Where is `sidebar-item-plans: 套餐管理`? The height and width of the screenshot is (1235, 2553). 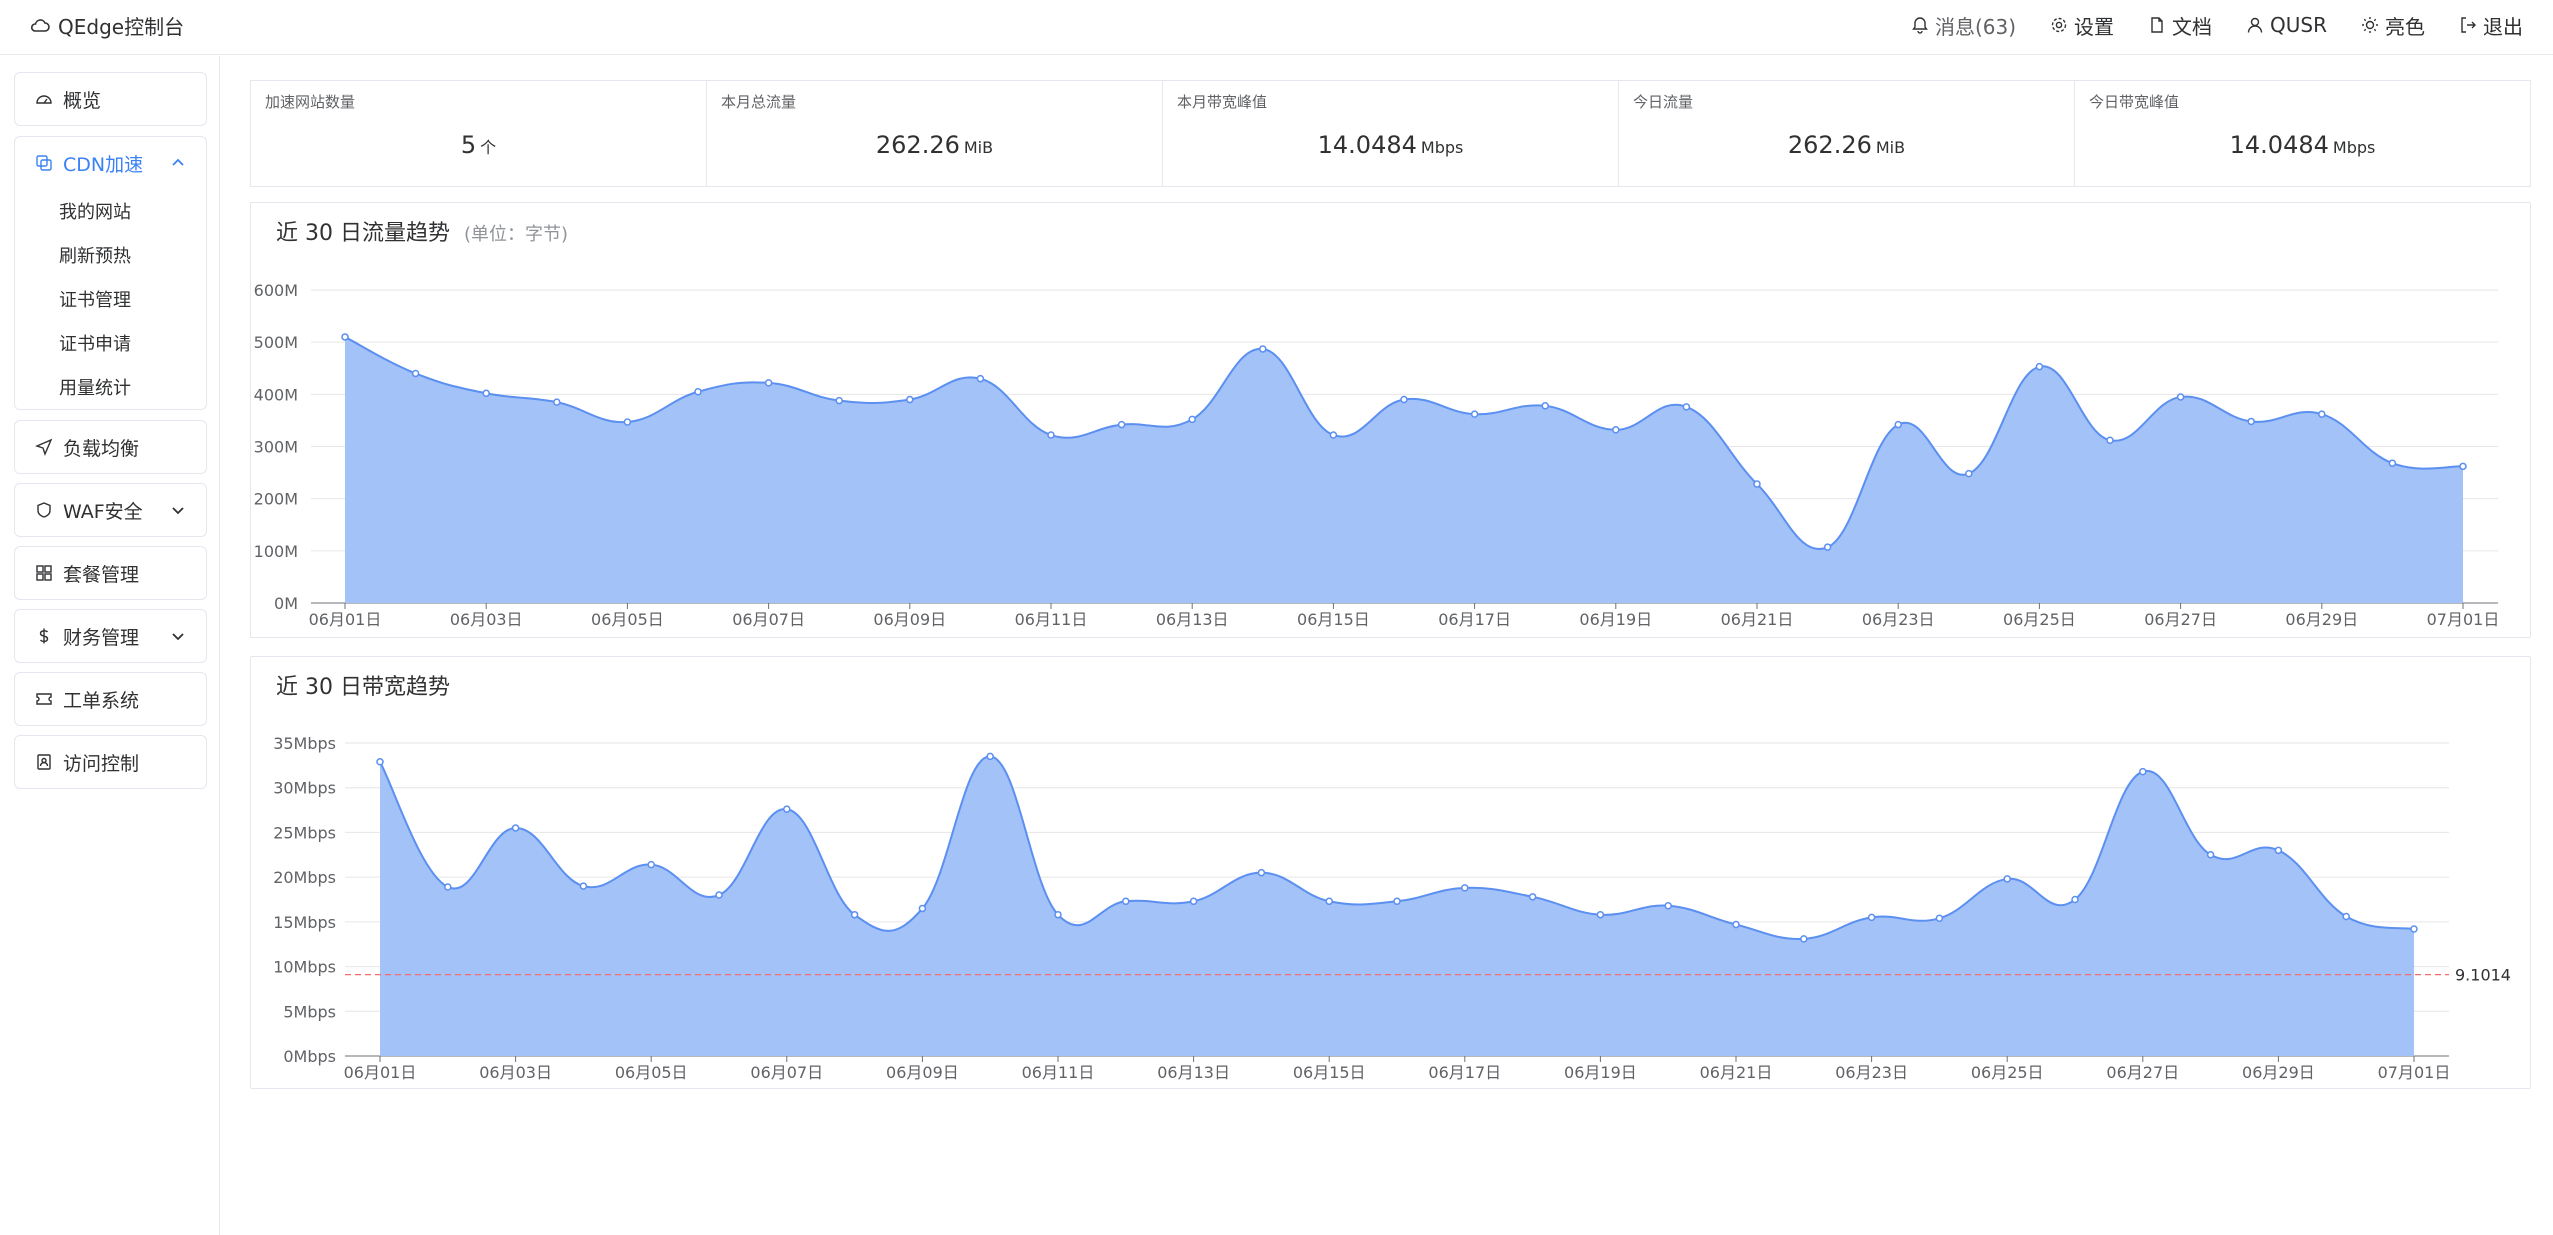 sidebar-item-plans: 套餐管理 is located at coordinates (110, 573).